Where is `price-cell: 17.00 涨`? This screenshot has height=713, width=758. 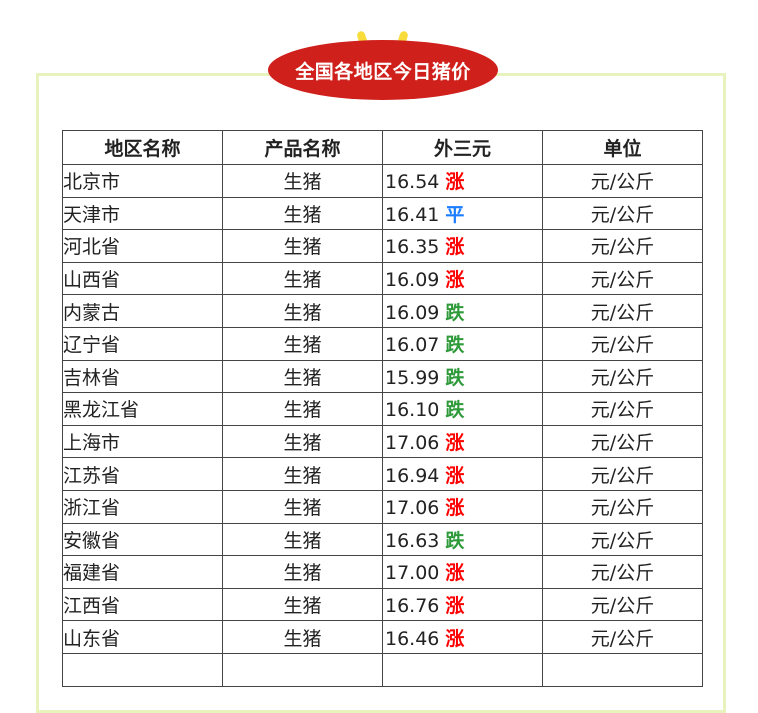
price-cell: 17.00 涨 is located at coordinates (462, 572).